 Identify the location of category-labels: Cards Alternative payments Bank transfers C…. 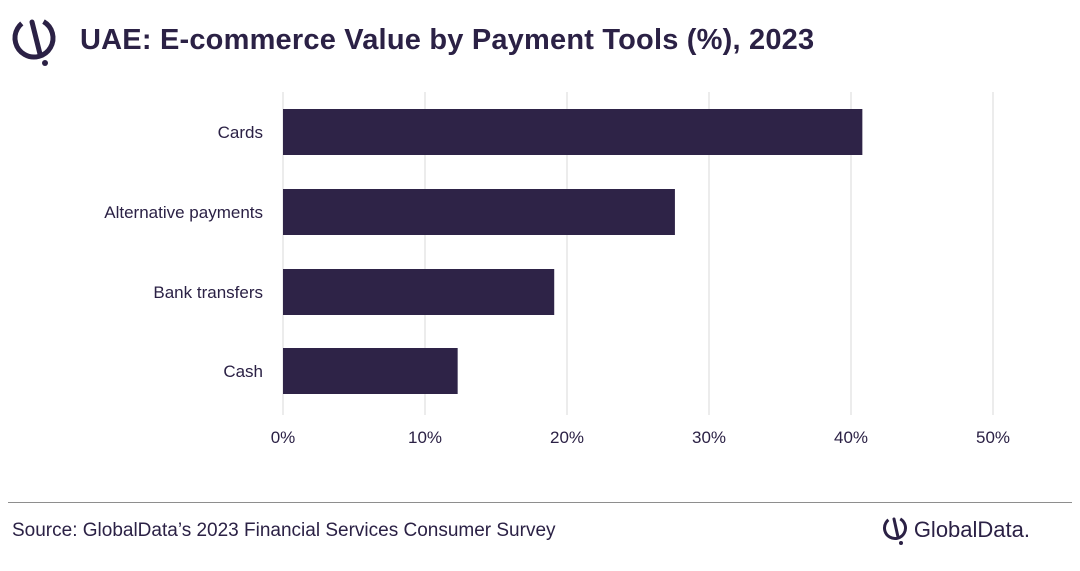
(183, 252).